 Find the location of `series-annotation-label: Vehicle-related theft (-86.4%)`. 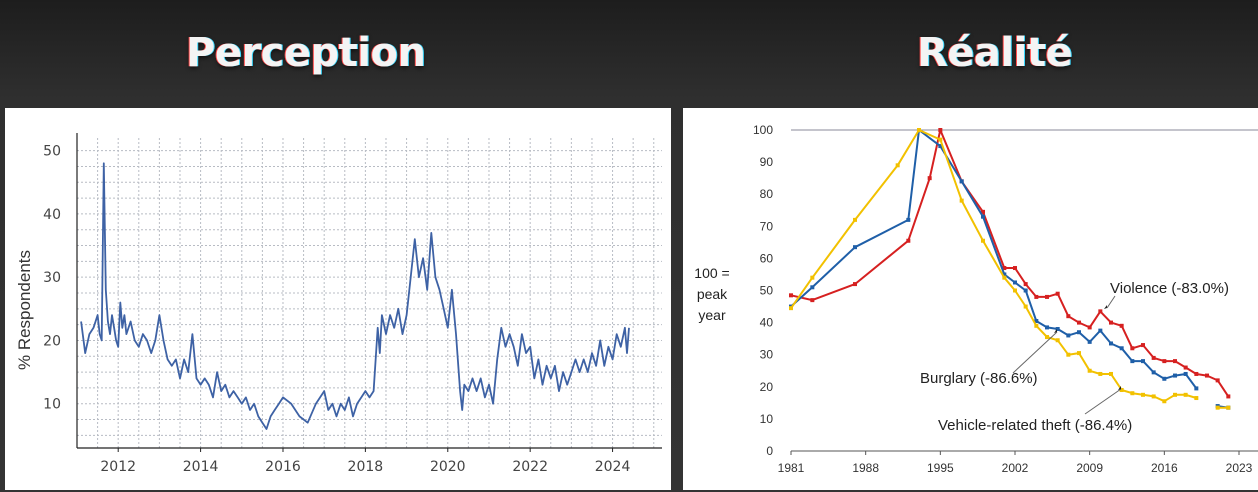

series-annotation-label: Vehicle-related theft (-86.4%) is located at coordinates (1035, 425).